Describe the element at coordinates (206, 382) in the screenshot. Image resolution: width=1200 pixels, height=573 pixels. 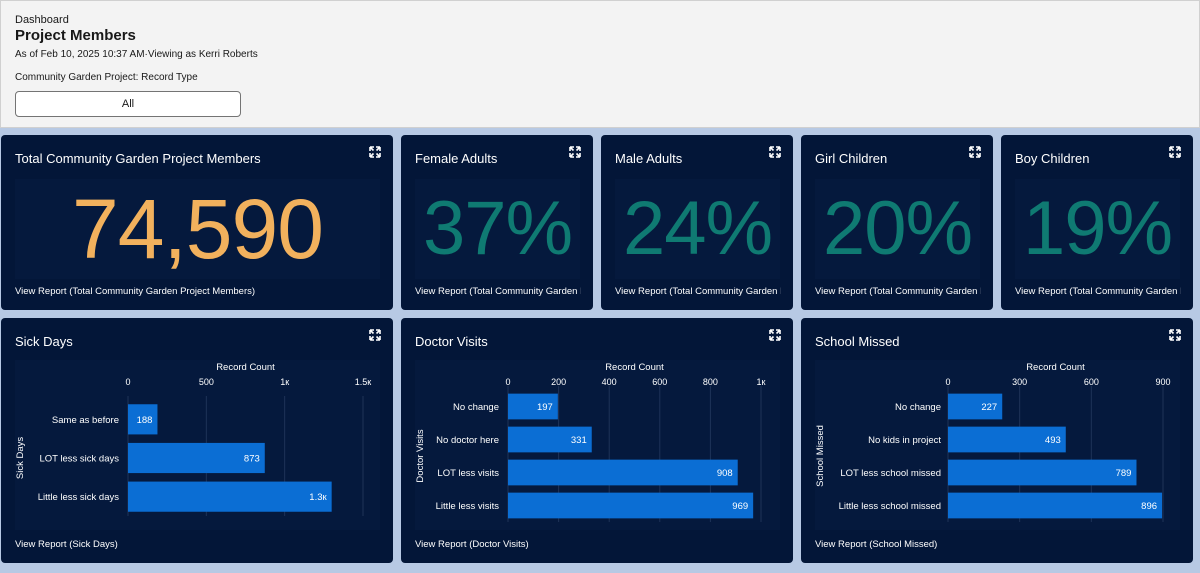
I see `x-tick-label: 500` at that location.